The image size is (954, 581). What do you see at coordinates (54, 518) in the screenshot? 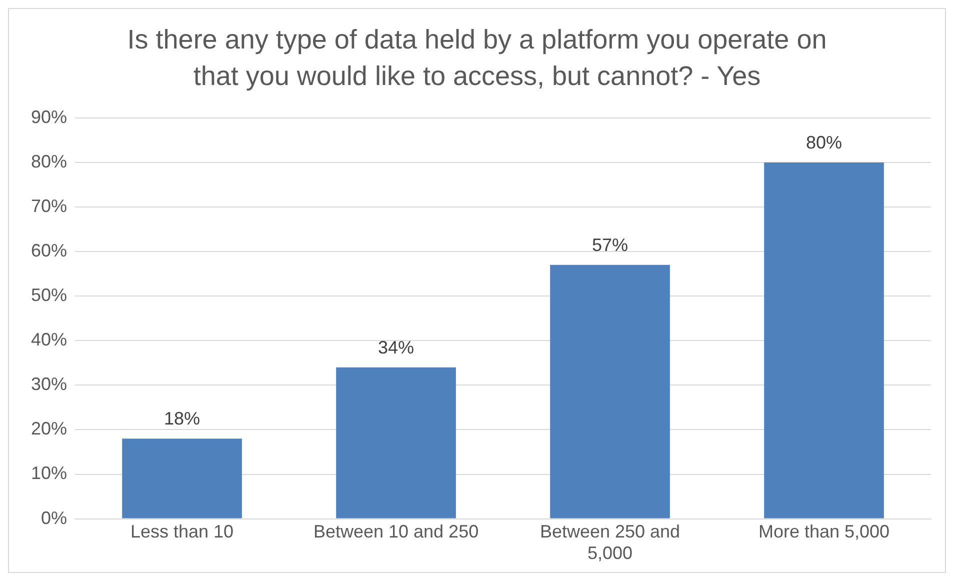
I see `y-tick-label: 0%` at bounding box center [54, 518].